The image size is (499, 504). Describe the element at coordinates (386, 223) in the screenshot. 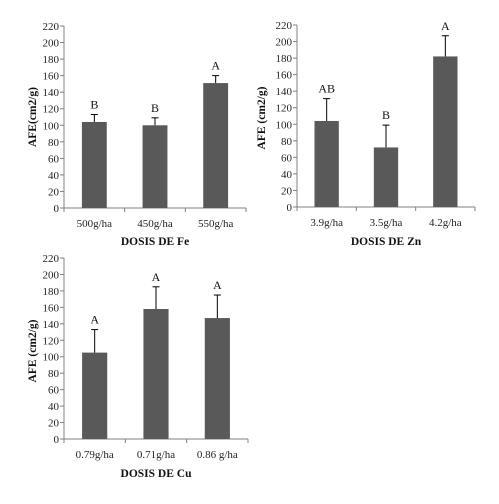

I see `x-tick-label: 3.5g/ha` at that location.